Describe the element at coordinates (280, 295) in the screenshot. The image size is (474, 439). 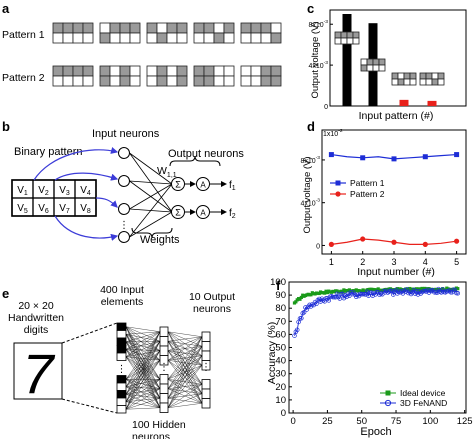
I see `chart-f-ytick-label: 90` at that location.